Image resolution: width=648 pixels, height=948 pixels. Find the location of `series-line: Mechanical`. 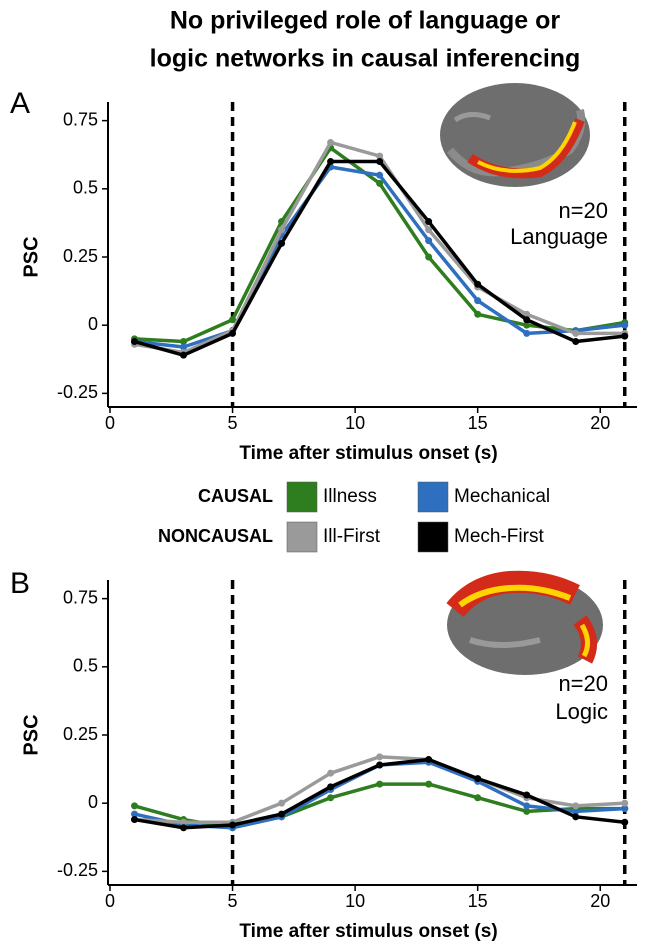

series-line: Mechanical is located at coordinates (379, 795).